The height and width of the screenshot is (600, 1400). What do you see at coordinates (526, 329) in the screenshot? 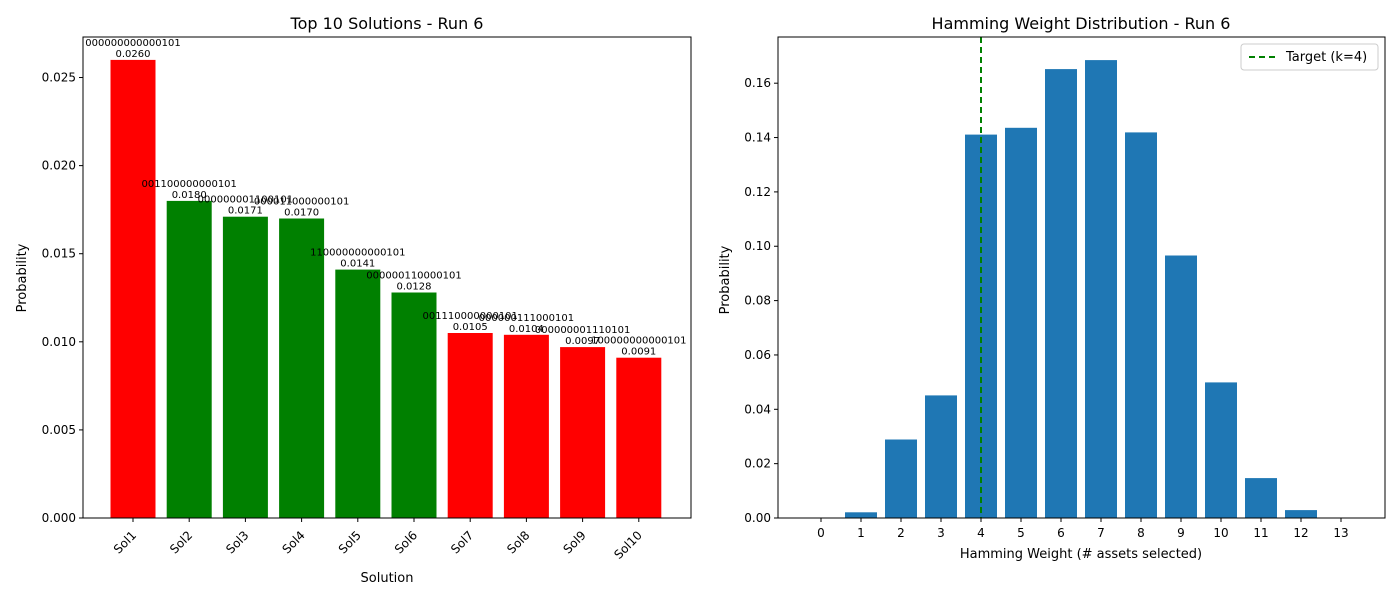
I see `data-label: 0.0104` at bounding box center [526, 329].